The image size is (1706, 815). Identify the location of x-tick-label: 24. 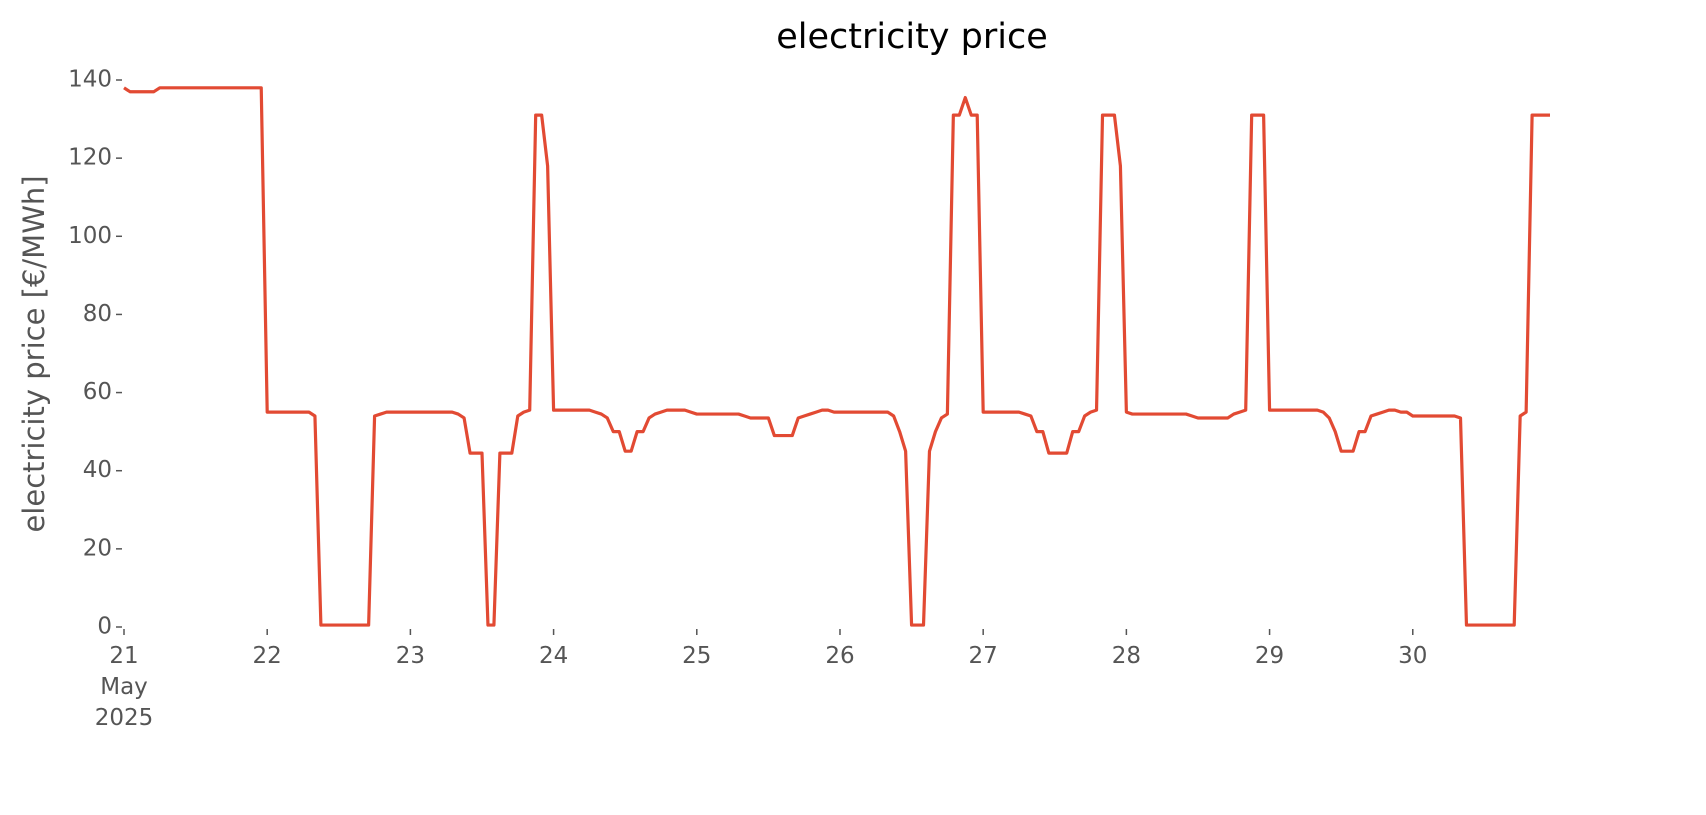
(553, 656).